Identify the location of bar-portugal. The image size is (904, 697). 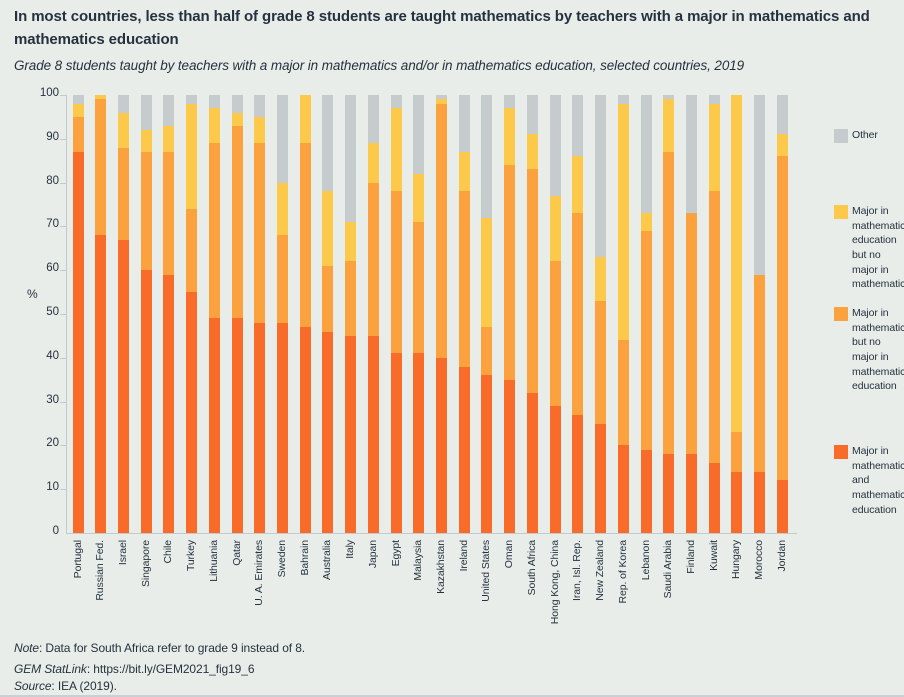
(78, 314).